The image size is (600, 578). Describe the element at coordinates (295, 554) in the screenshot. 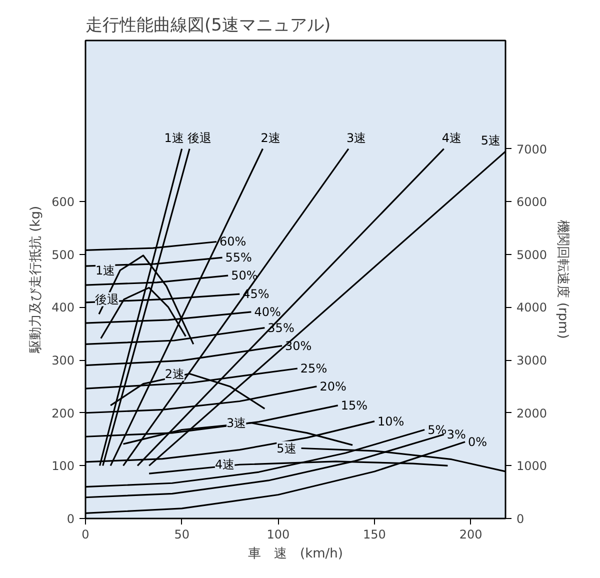

I see `x-axis-title: 車 速 (km/h)` at that location.